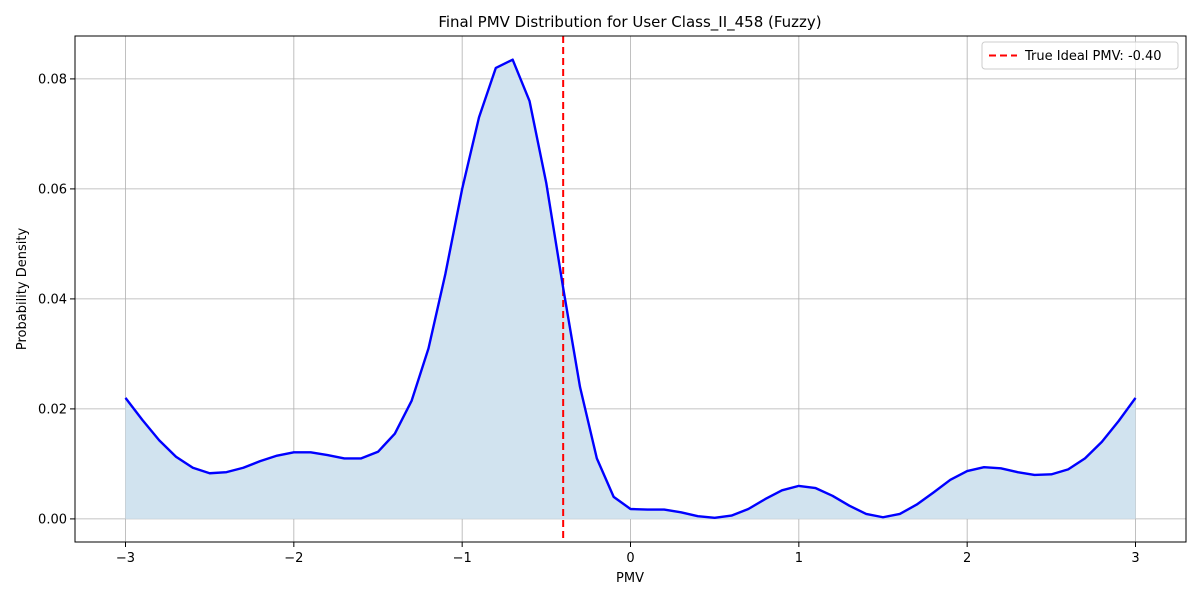  I want to click on legend-label: True Ideal PMV: -0.40, so click(1093, 56).